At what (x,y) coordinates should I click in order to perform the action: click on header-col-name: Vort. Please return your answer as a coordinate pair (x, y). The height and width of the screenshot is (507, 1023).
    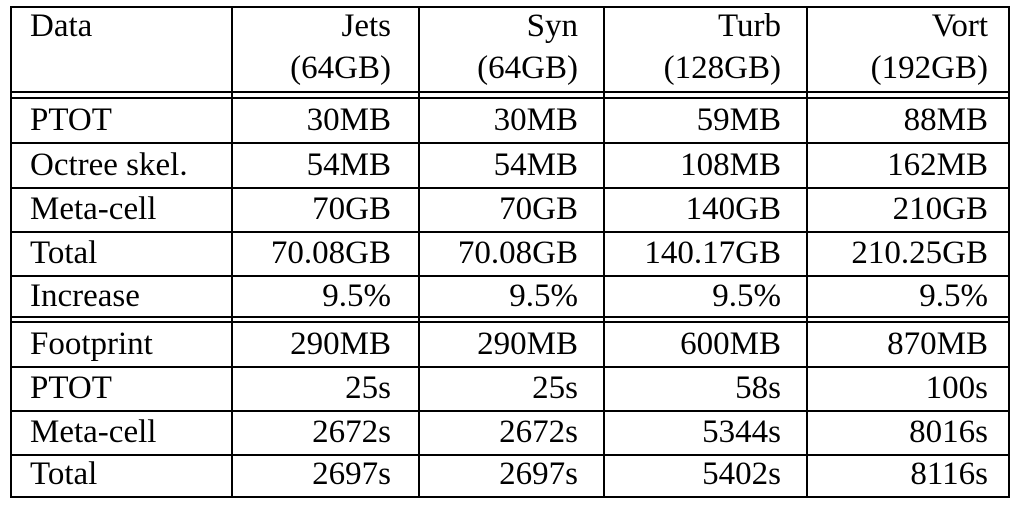
    Looking at the image, I should click on (959, 26).